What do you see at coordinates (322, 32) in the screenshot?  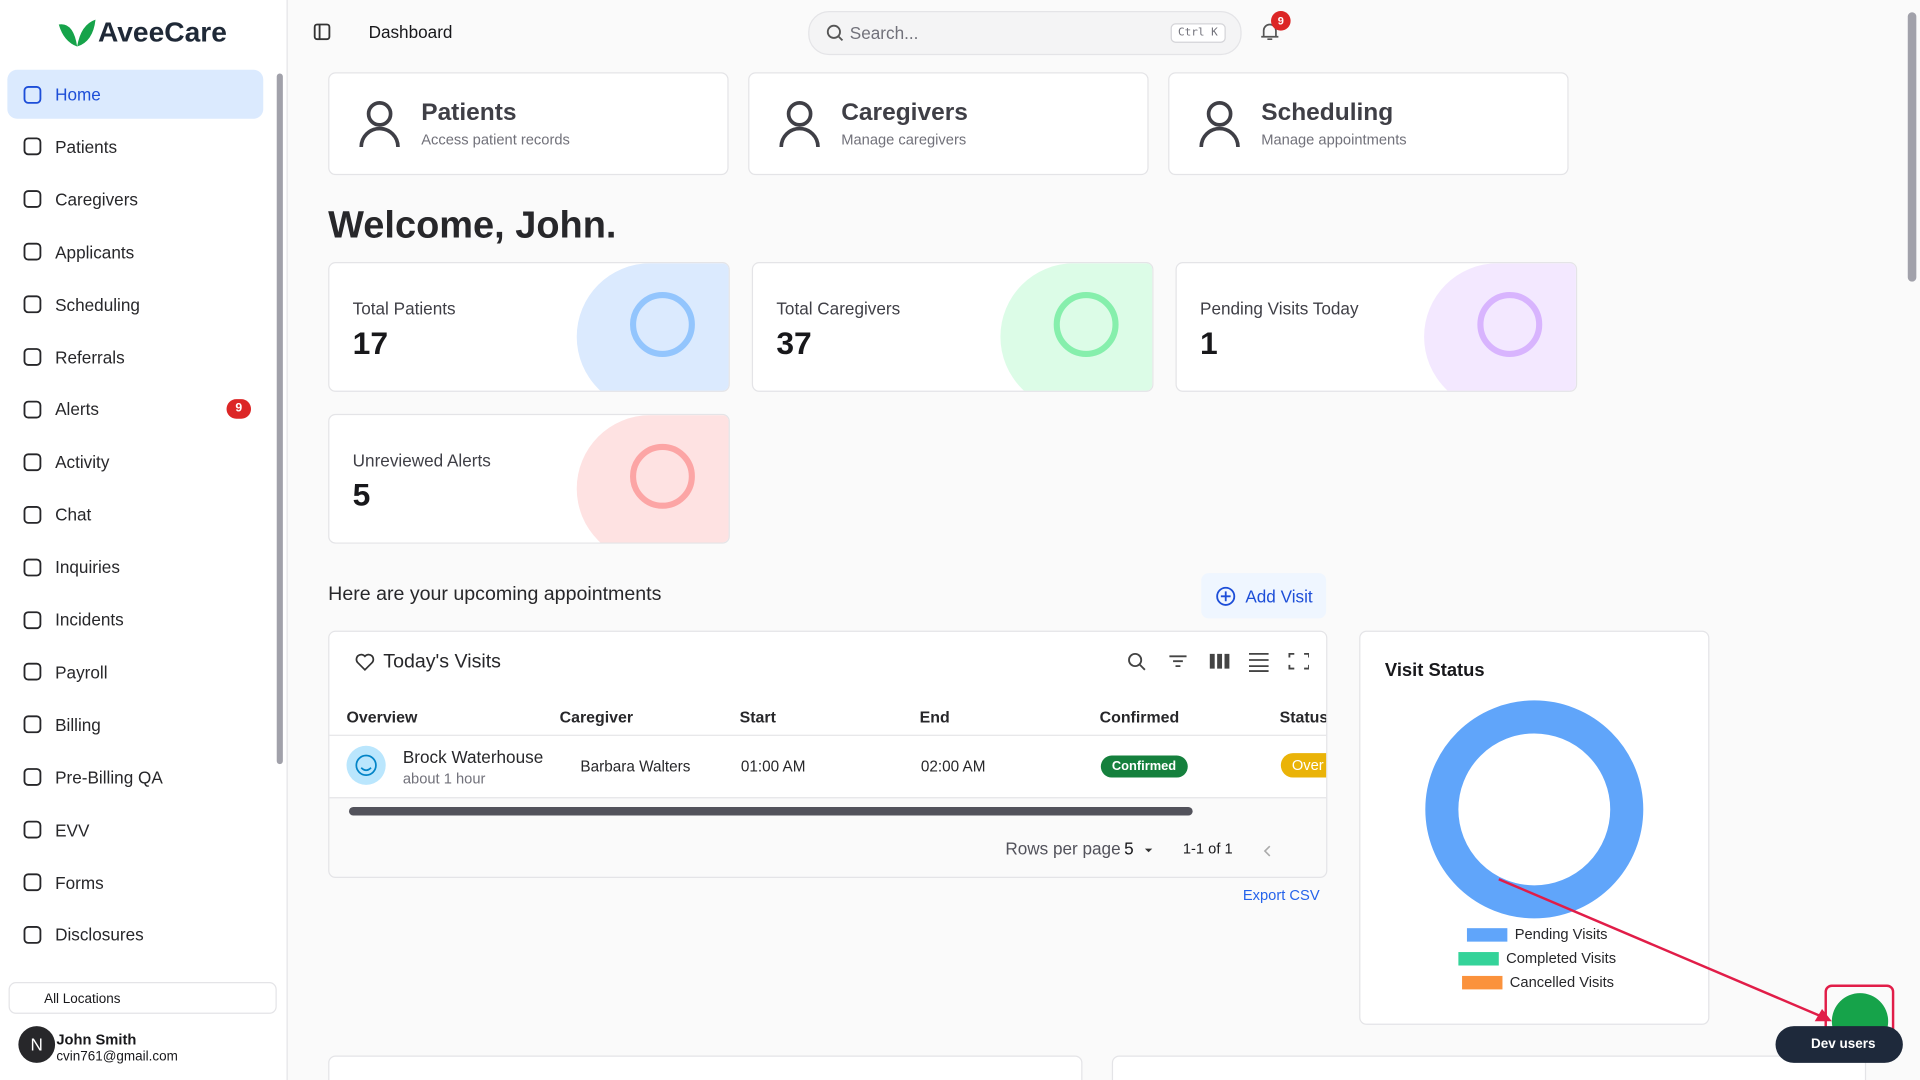 I see `sidebar-toggle` at bounding box center [322, 32].